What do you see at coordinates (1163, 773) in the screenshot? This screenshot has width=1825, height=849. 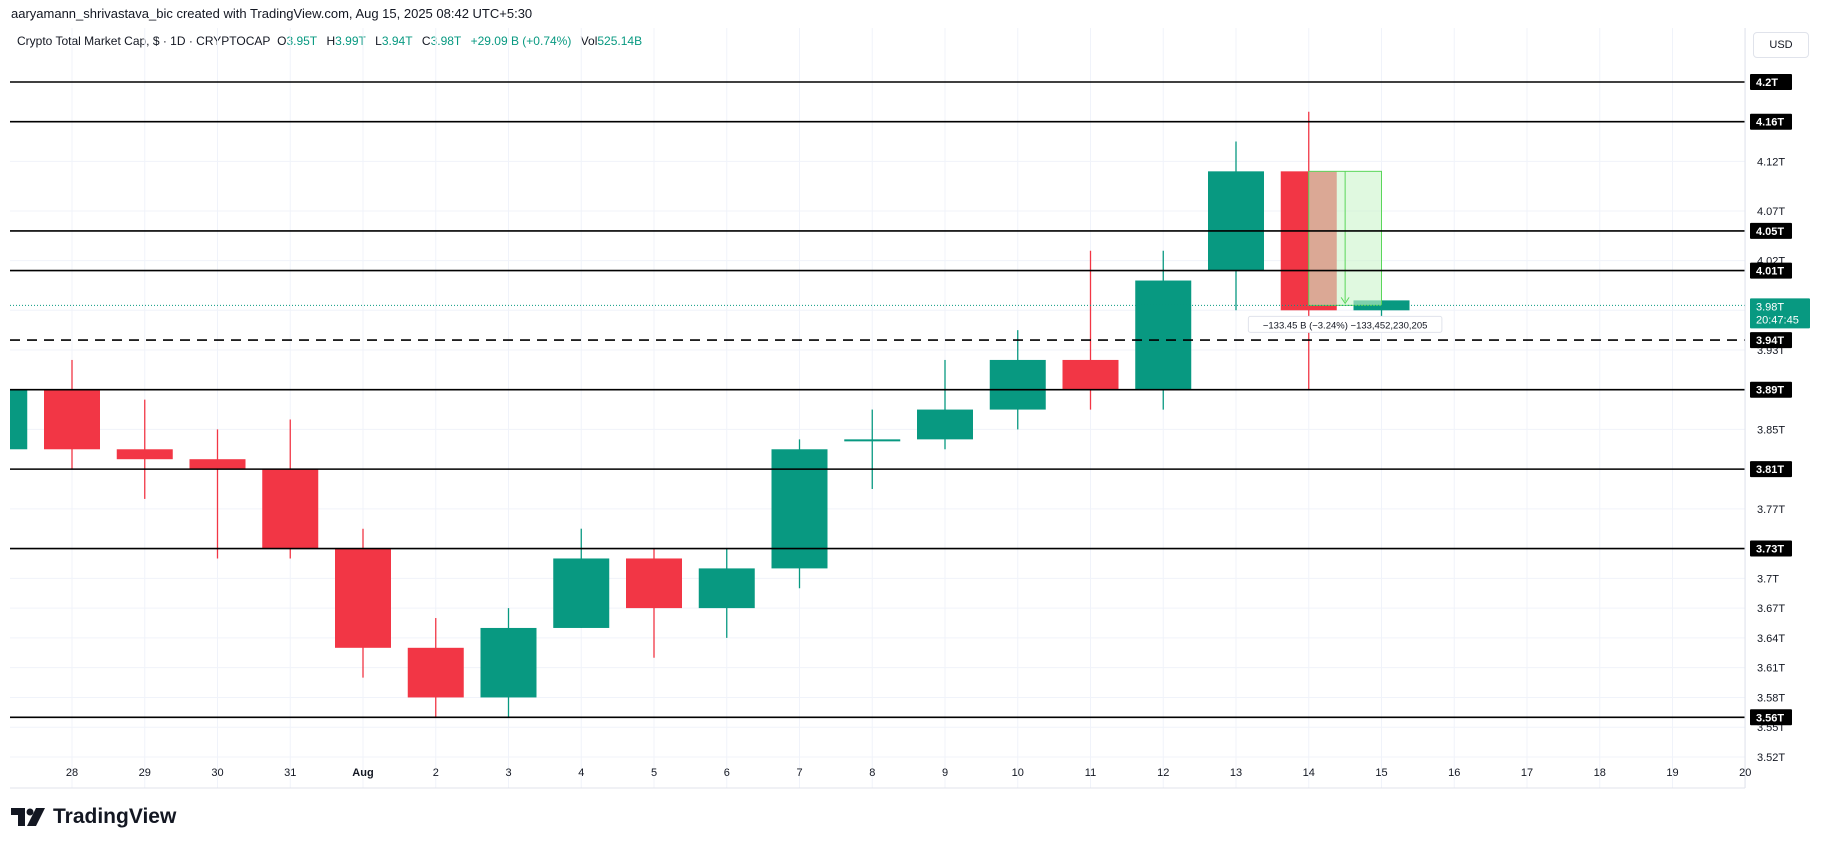 I see `x-tick-label: 12` at bounding box center [1163, 773].